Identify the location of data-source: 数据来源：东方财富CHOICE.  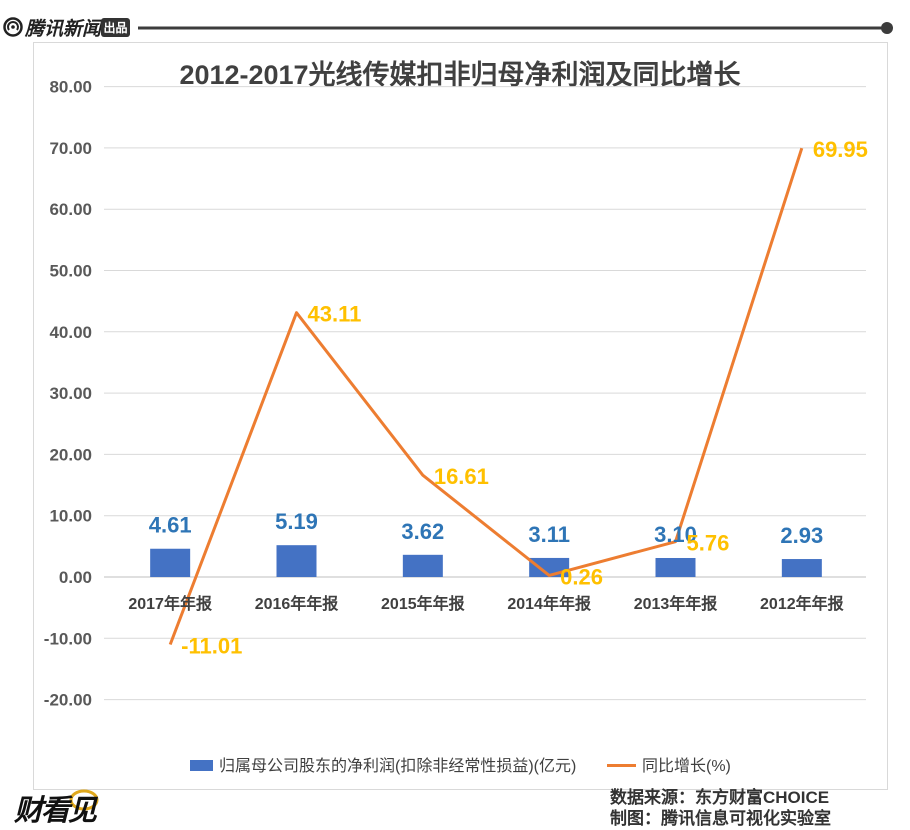
(719, 797).